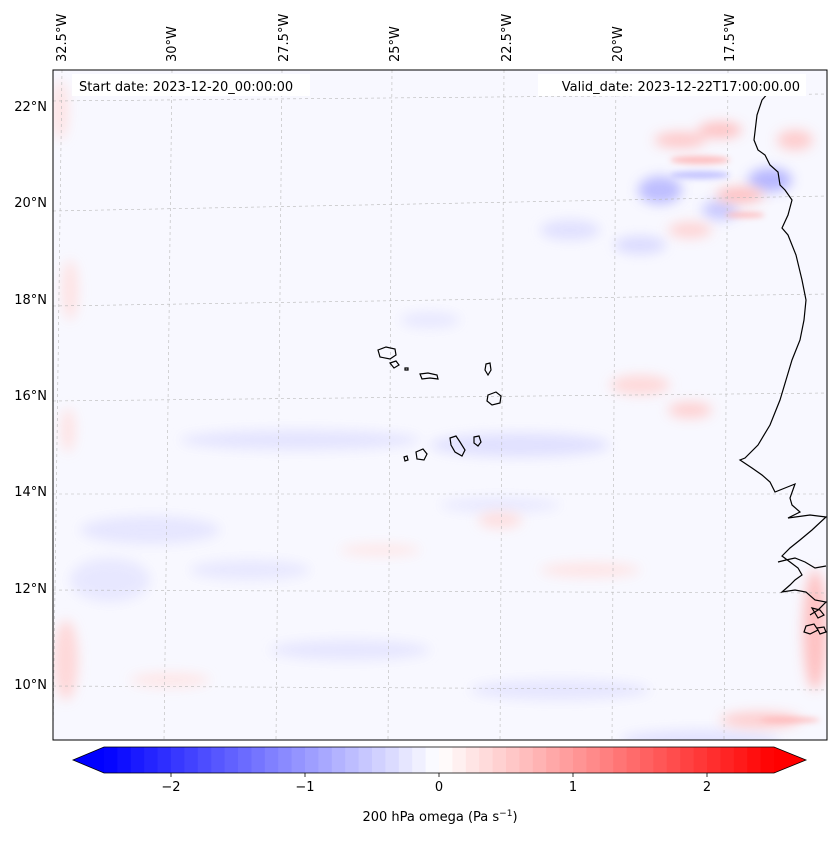 This screenshot has height=843, width=837. What do you see at coordinates (681, 87) in the screenshot?
I see `valid-date-label: Valid_date: 2023-12-22T17:00:00.00` at bounding box center [681, 87].